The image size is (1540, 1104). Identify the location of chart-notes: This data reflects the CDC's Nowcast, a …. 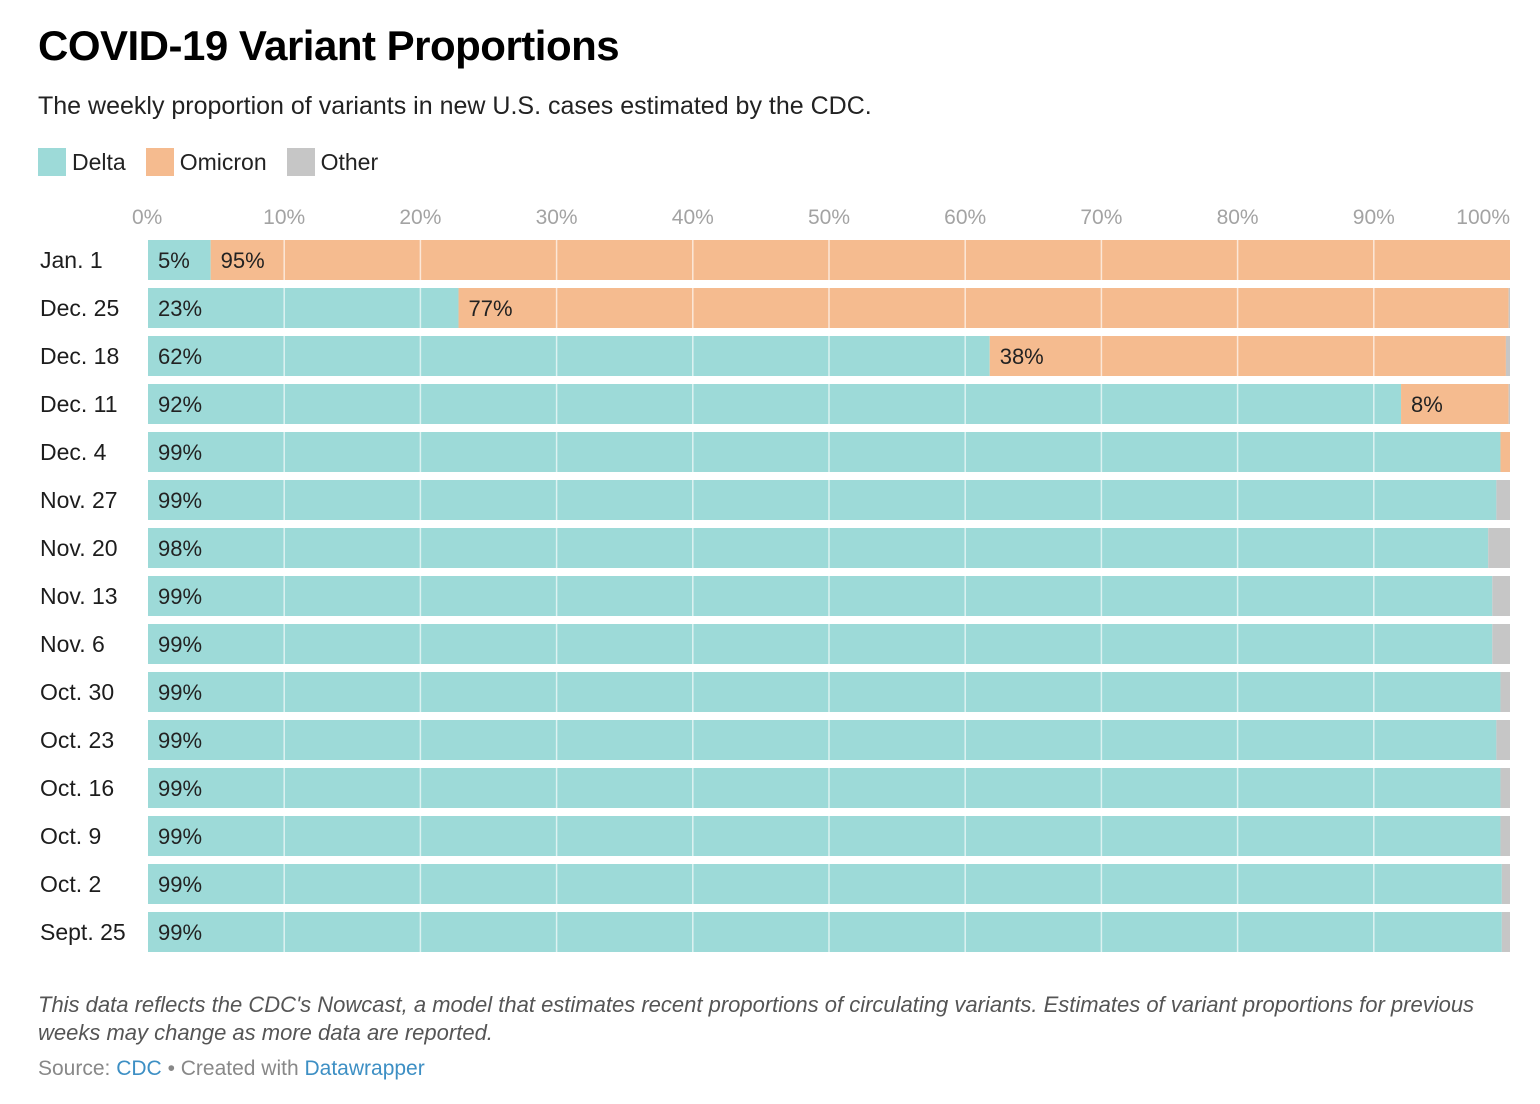
(756, 1018).